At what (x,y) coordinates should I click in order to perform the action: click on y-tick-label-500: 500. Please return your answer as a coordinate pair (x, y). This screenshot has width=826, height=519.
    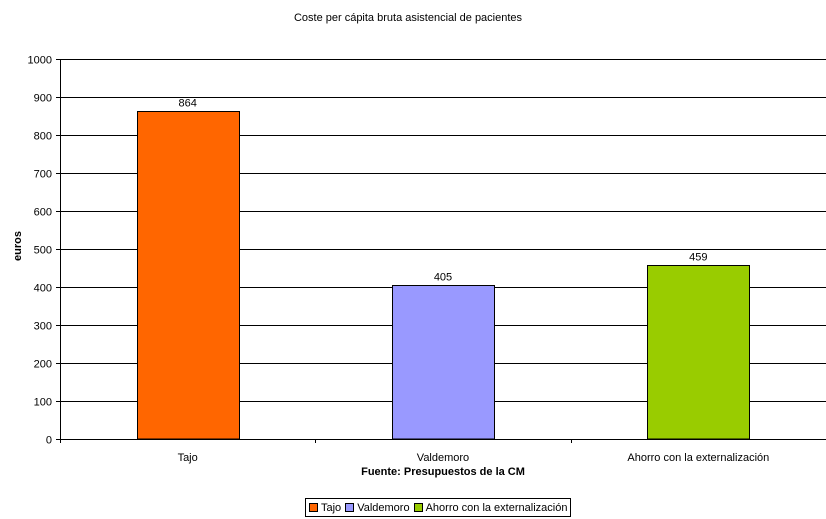
    Looking at the image, I should click on (43, 251).